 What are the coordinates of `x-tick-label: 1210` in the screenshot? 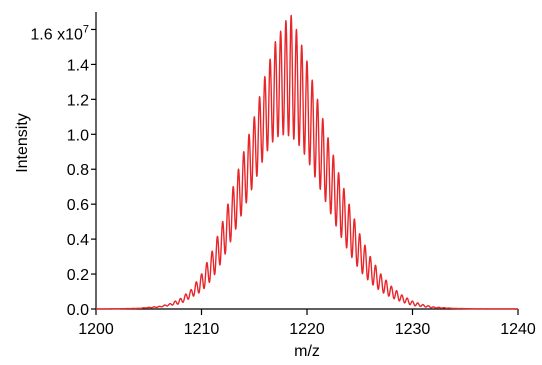 It's located at (202, 329).